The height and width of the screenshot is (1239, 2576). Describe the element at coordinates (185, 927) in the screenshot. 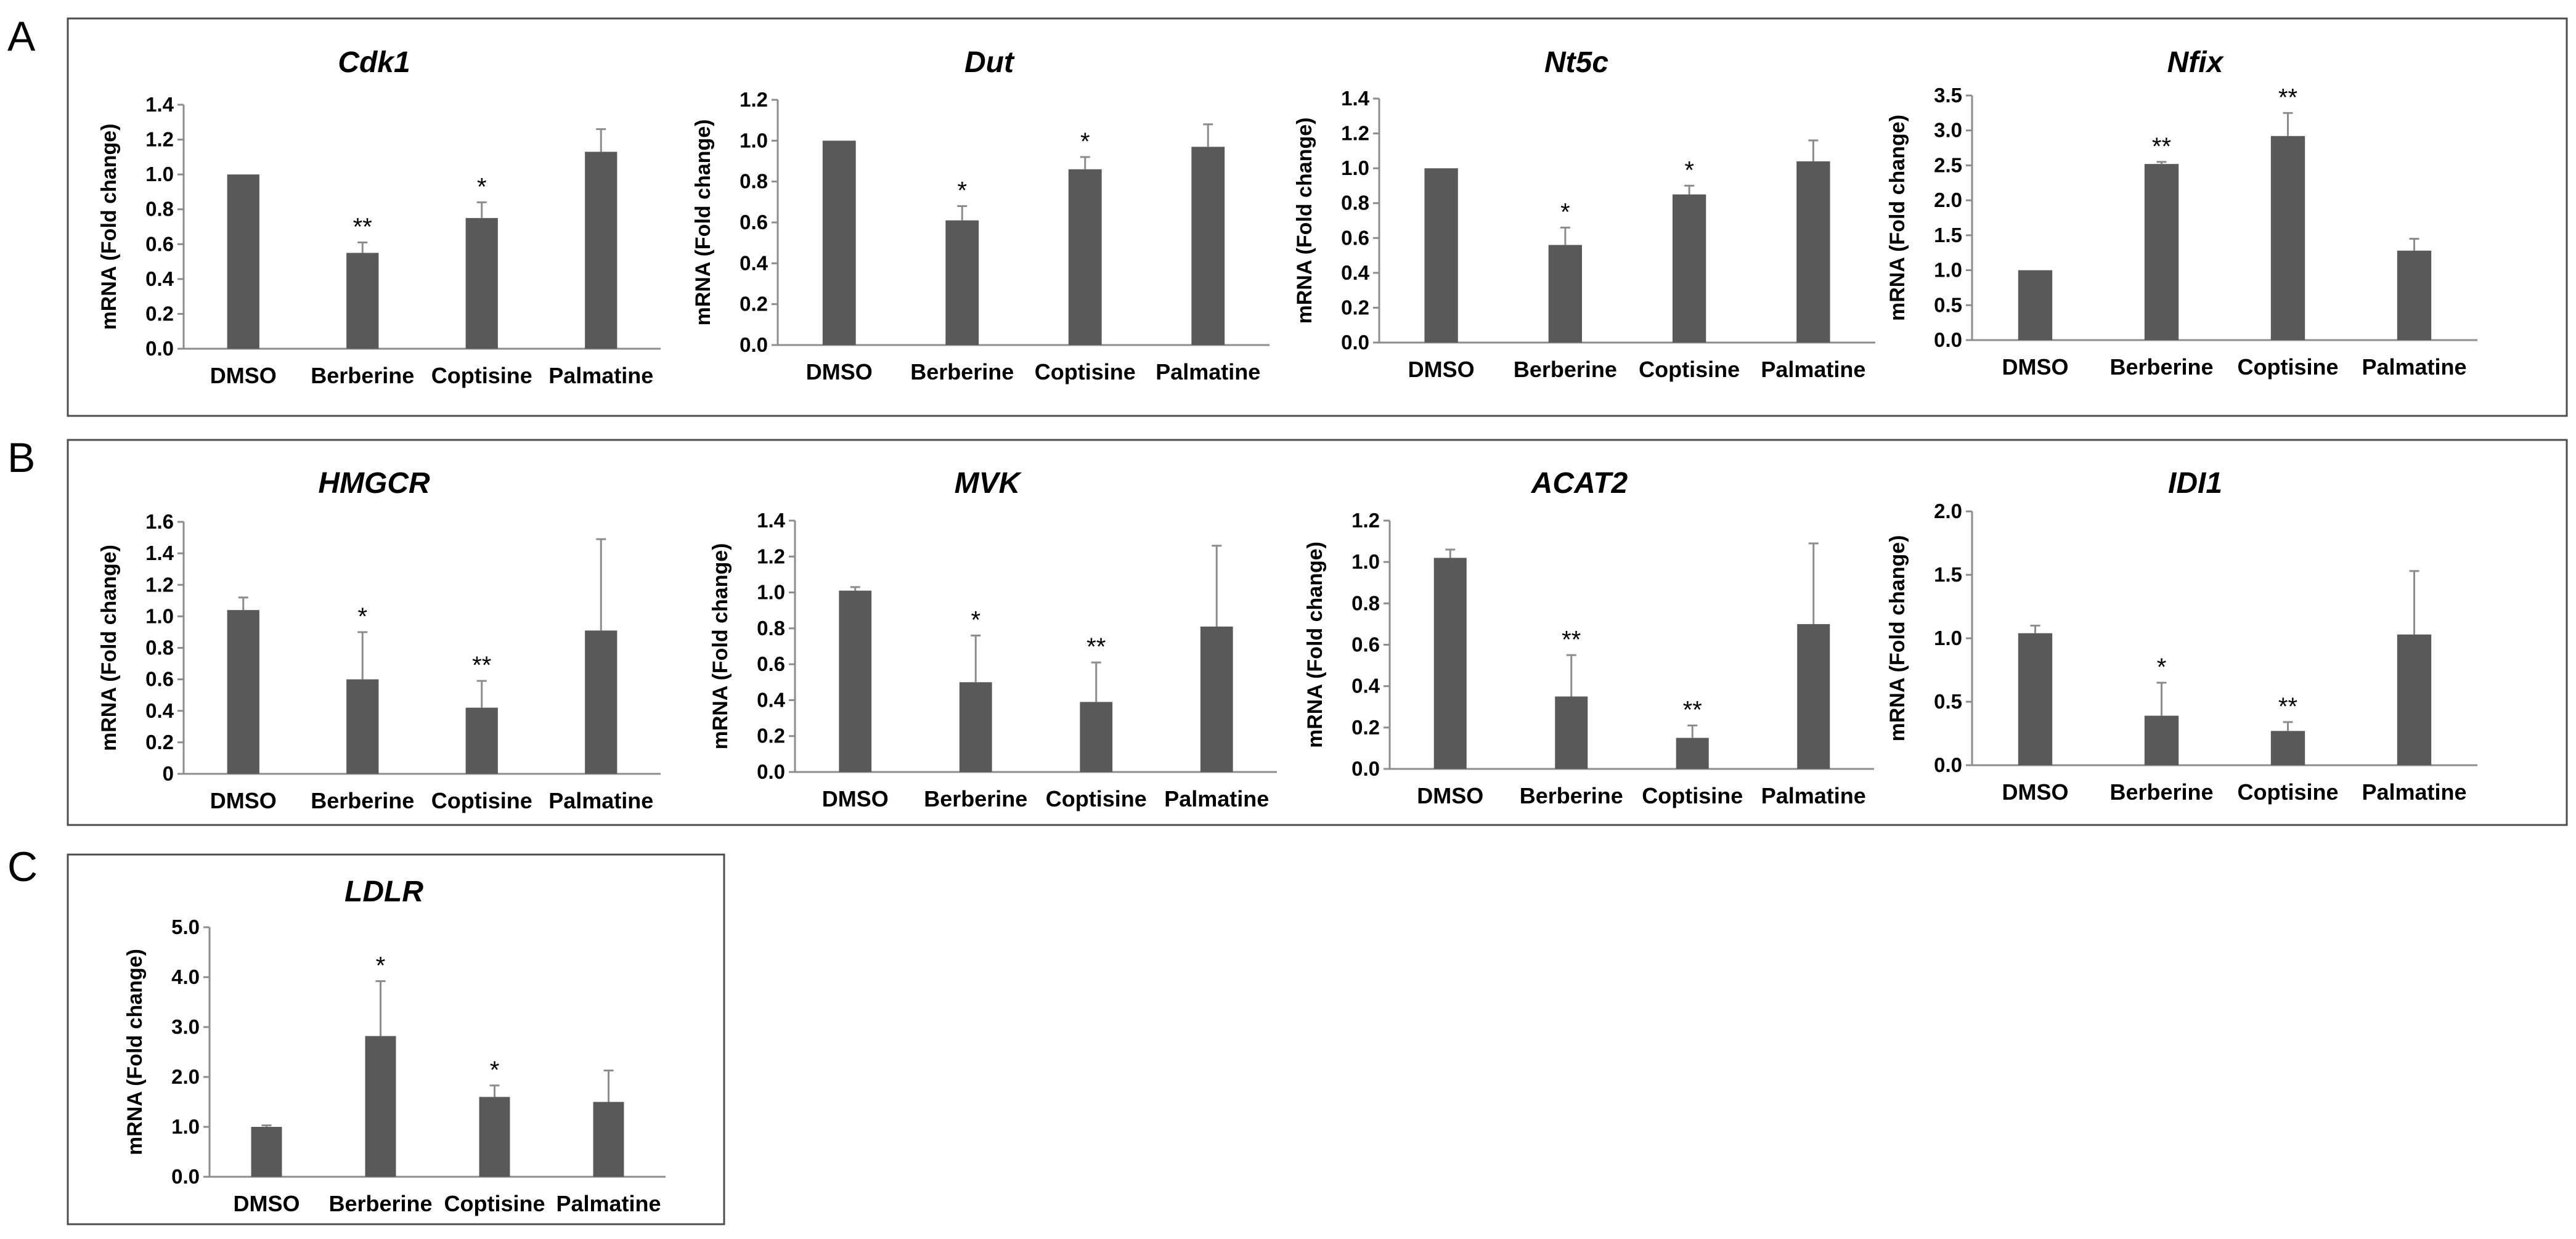

I see `y-tick-label: 5.0` at that location.